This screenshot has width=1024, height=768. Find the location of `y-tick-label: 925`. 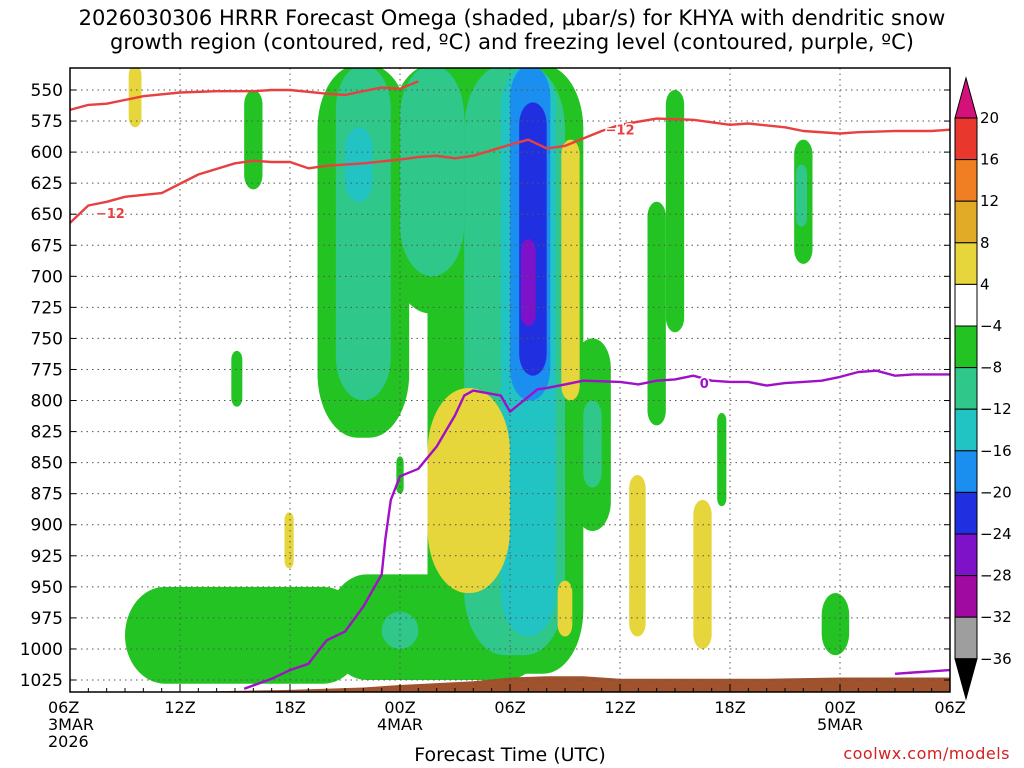

y-tick-label: 925 is located at coordinates (47, 557).